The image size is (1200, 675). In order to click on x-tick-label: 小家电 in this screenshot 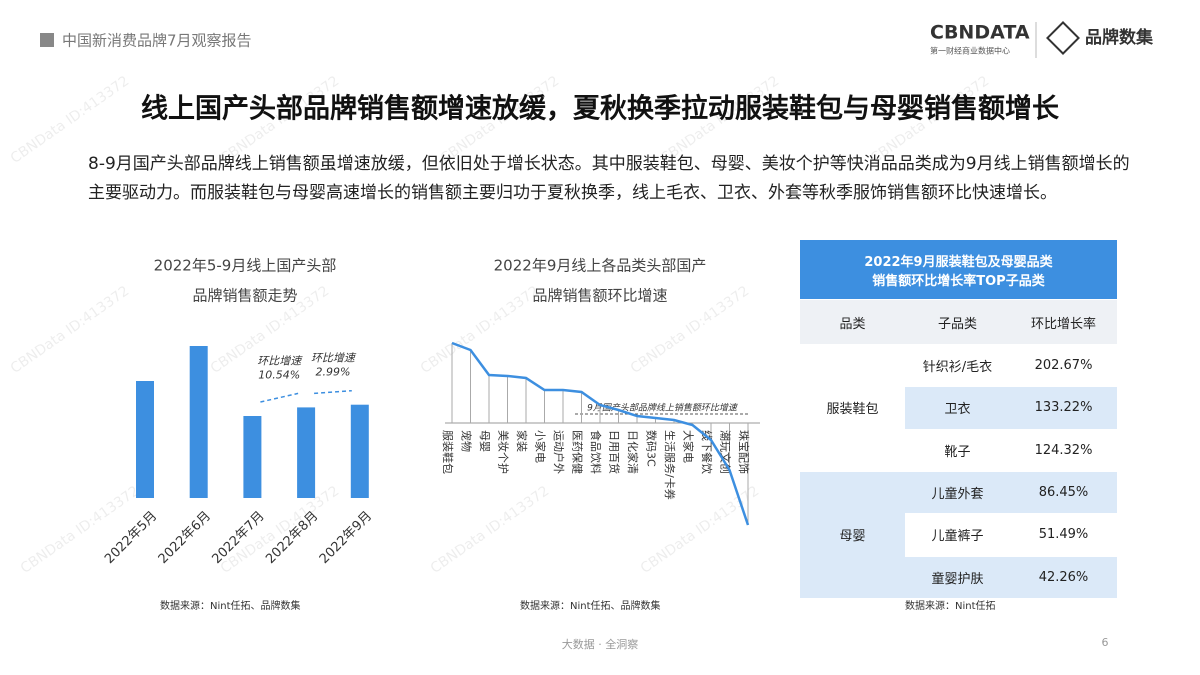, I will do `click(541, 446)`.